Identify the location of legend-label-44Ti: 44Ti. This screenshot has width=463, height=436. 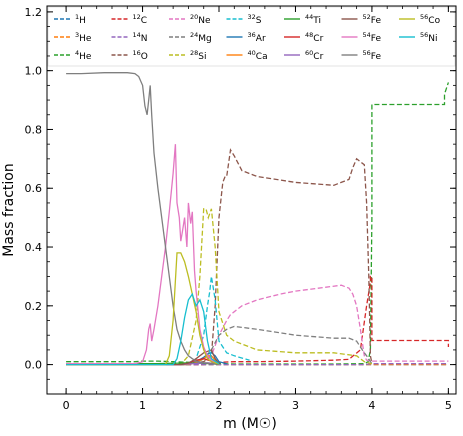
(313, 19).